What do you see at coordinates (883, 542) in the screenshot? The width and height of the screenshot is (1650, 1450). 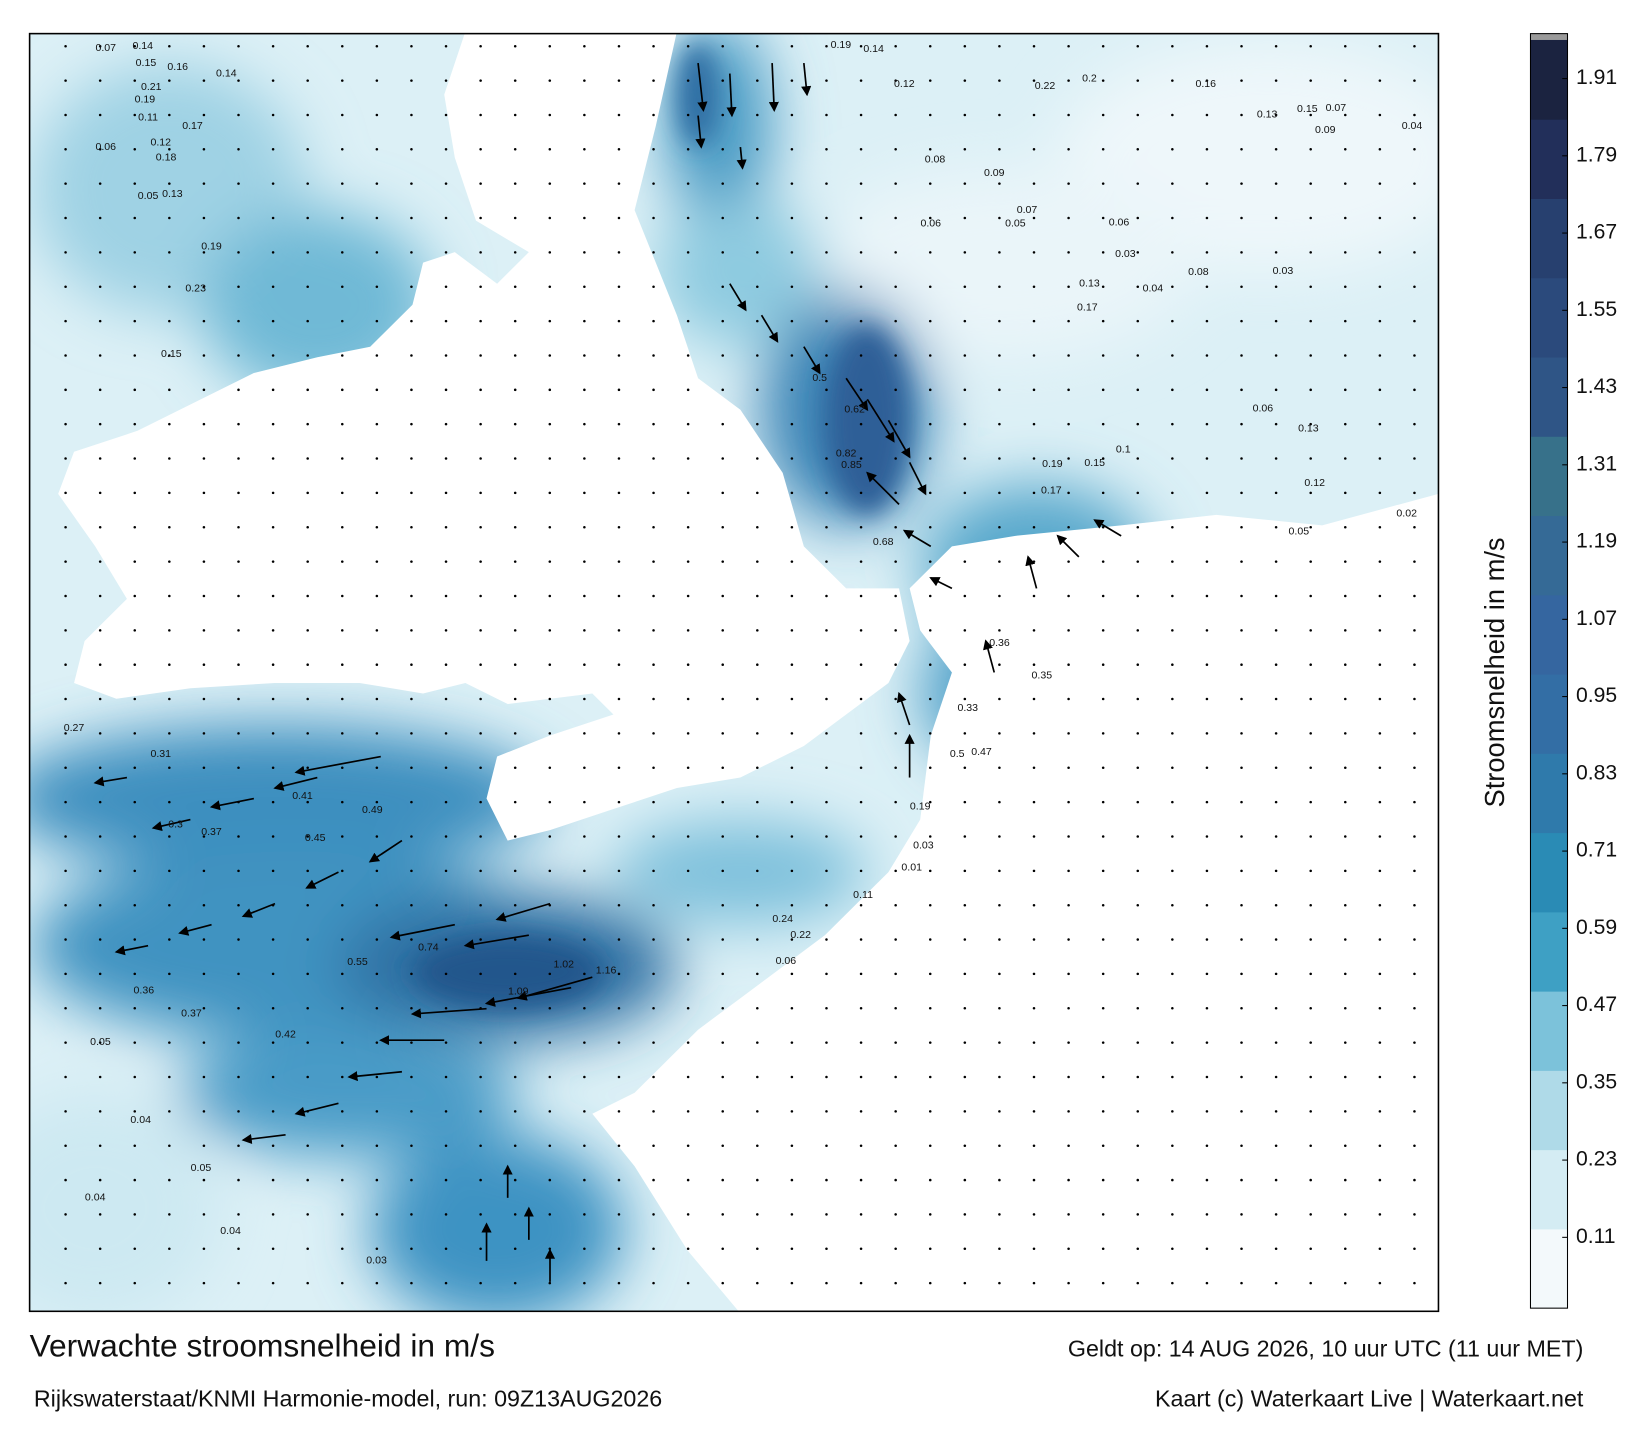 I see `speed-label: 0.68` at bounding box center [883, 542].